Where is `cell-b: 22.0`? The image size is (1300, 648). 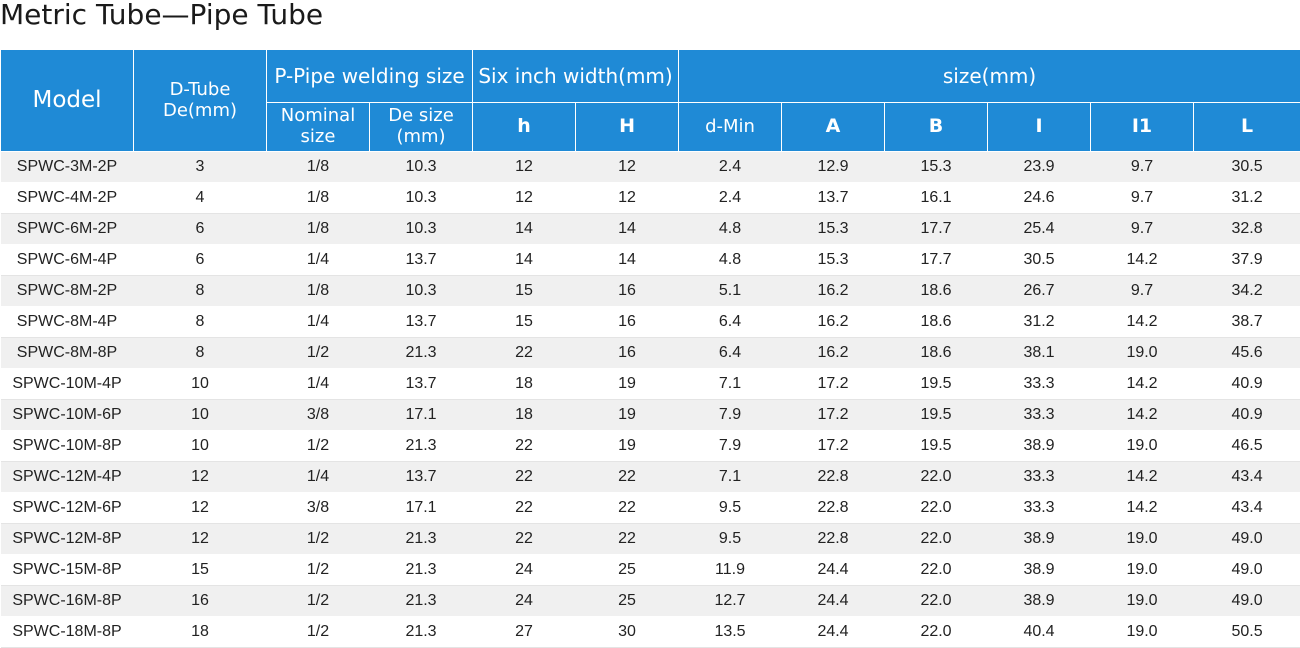
cell-b: 22.0 is located at coordinates (936, 477).